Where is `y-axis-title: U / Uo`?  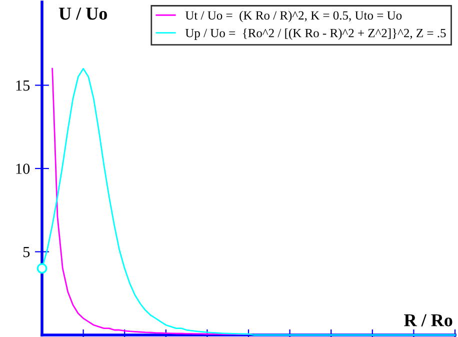 y-axis-title: U / Uo is located at coordinates (82, 14).